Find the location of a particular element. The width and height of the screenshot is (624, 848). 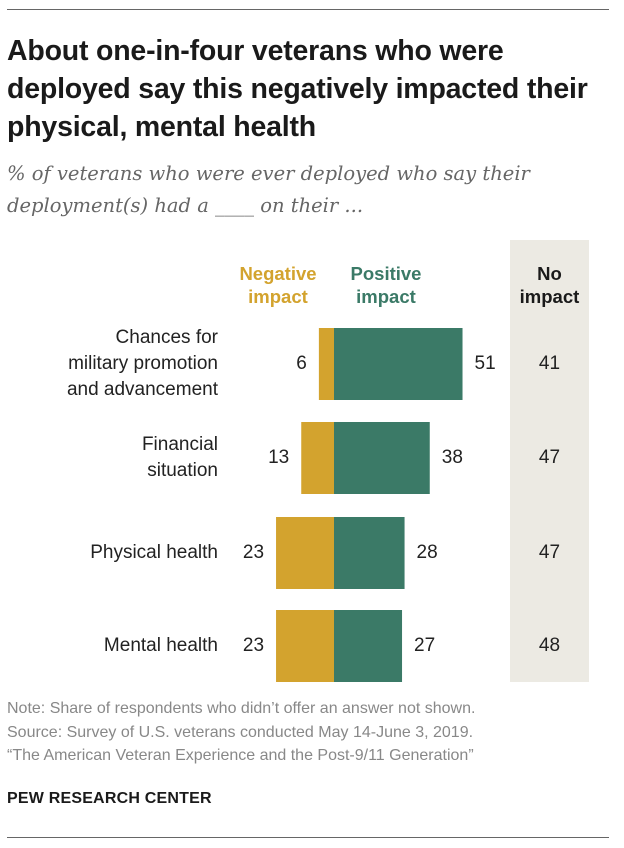

bar-positive-financial-situation is located at coordinates (382, 458).